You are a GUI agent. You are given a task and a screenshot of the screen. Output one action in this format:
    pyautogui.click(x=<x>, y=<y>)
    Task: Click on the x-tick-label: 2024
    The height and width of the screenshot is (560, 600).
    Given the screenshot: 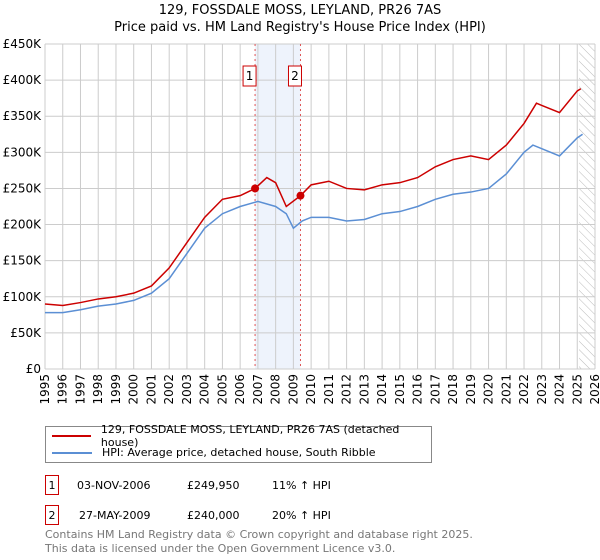 What is the action you would take?
    pyautogui.click(x=560, y=389)
    